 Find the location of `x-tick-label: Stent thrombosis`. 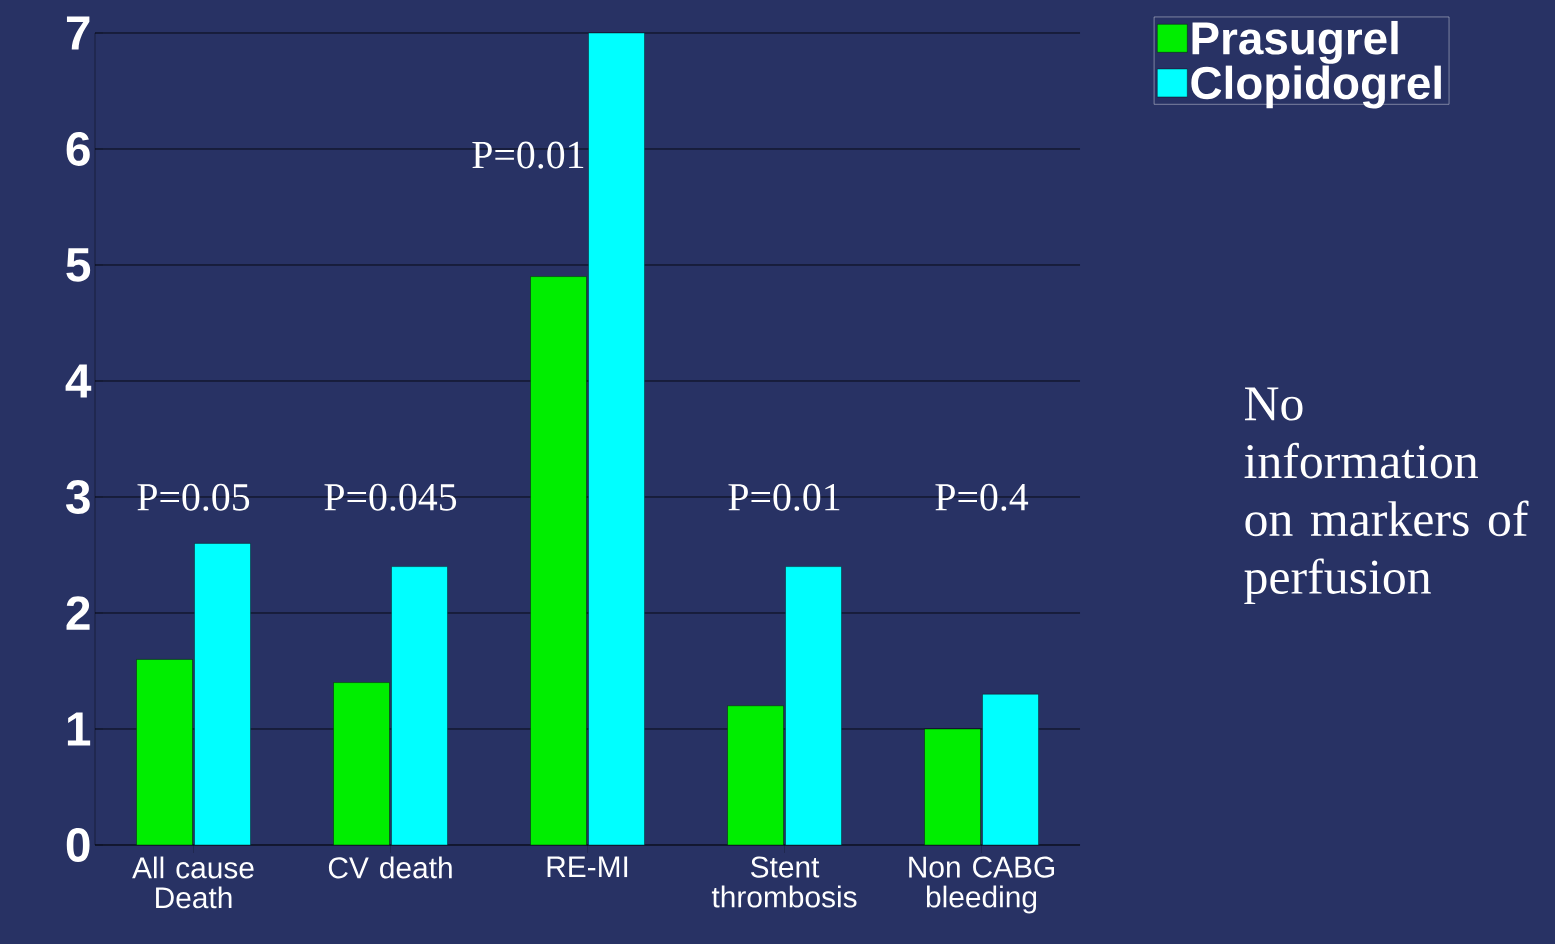

x-tick-label: Stent thrombosis is located at coordinates (784, 882).